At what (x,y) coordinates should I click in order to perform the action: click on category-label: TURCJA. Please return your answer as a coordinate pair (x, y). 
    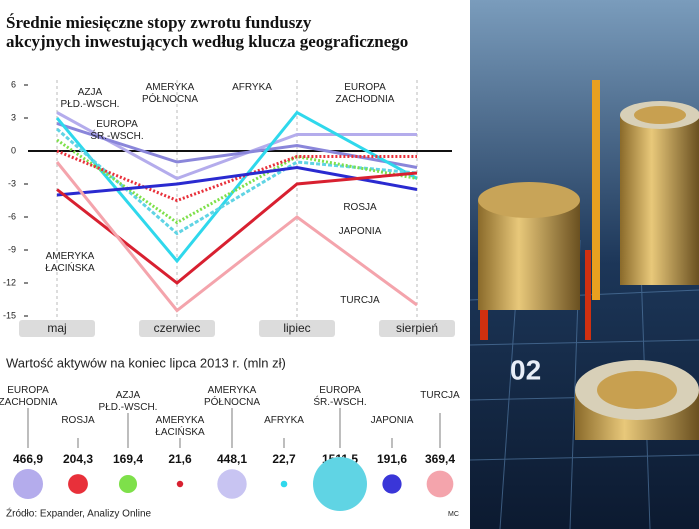
    Looking at the image, I should click on (440, 395).